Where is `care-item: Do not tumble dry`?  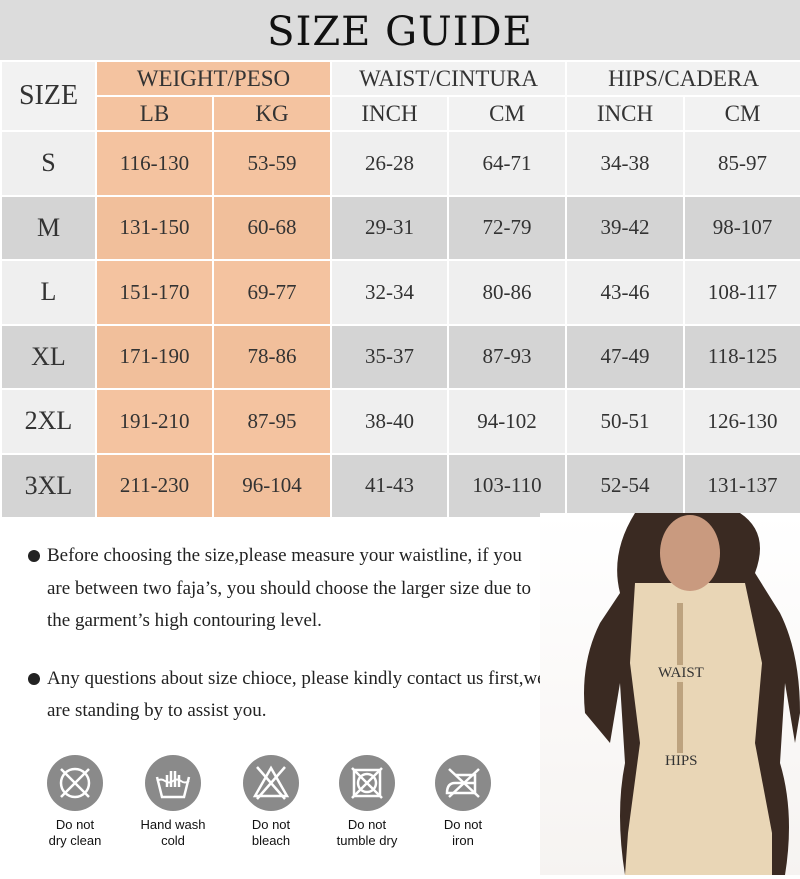 care-item: Do not tumble dry is located at coordinates (367, 802).